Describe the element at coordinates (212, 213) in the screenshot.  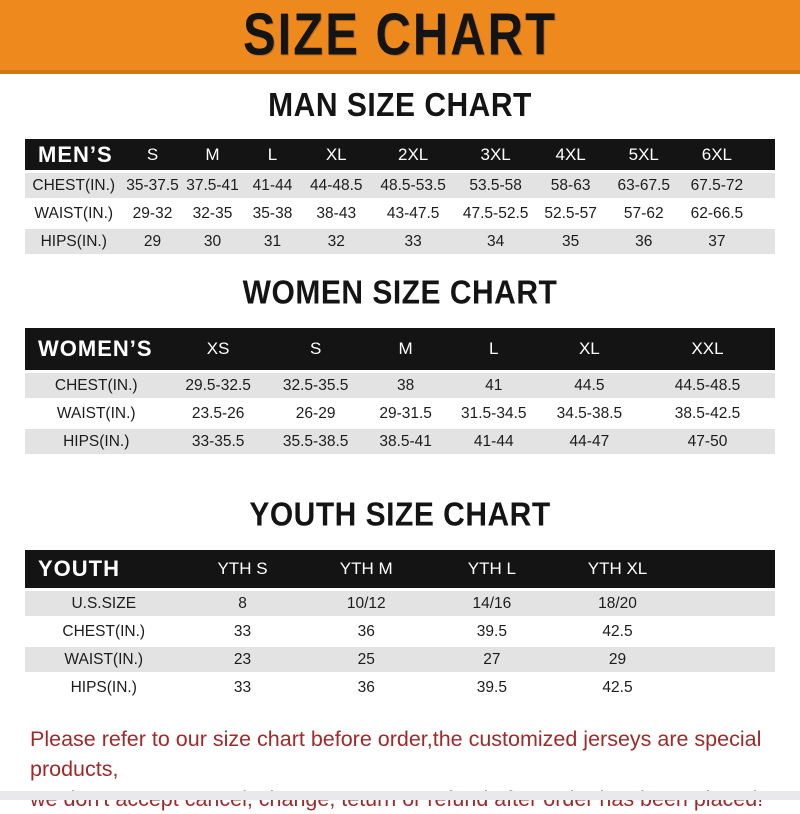
I see `size-cell: 32-35` at that location.